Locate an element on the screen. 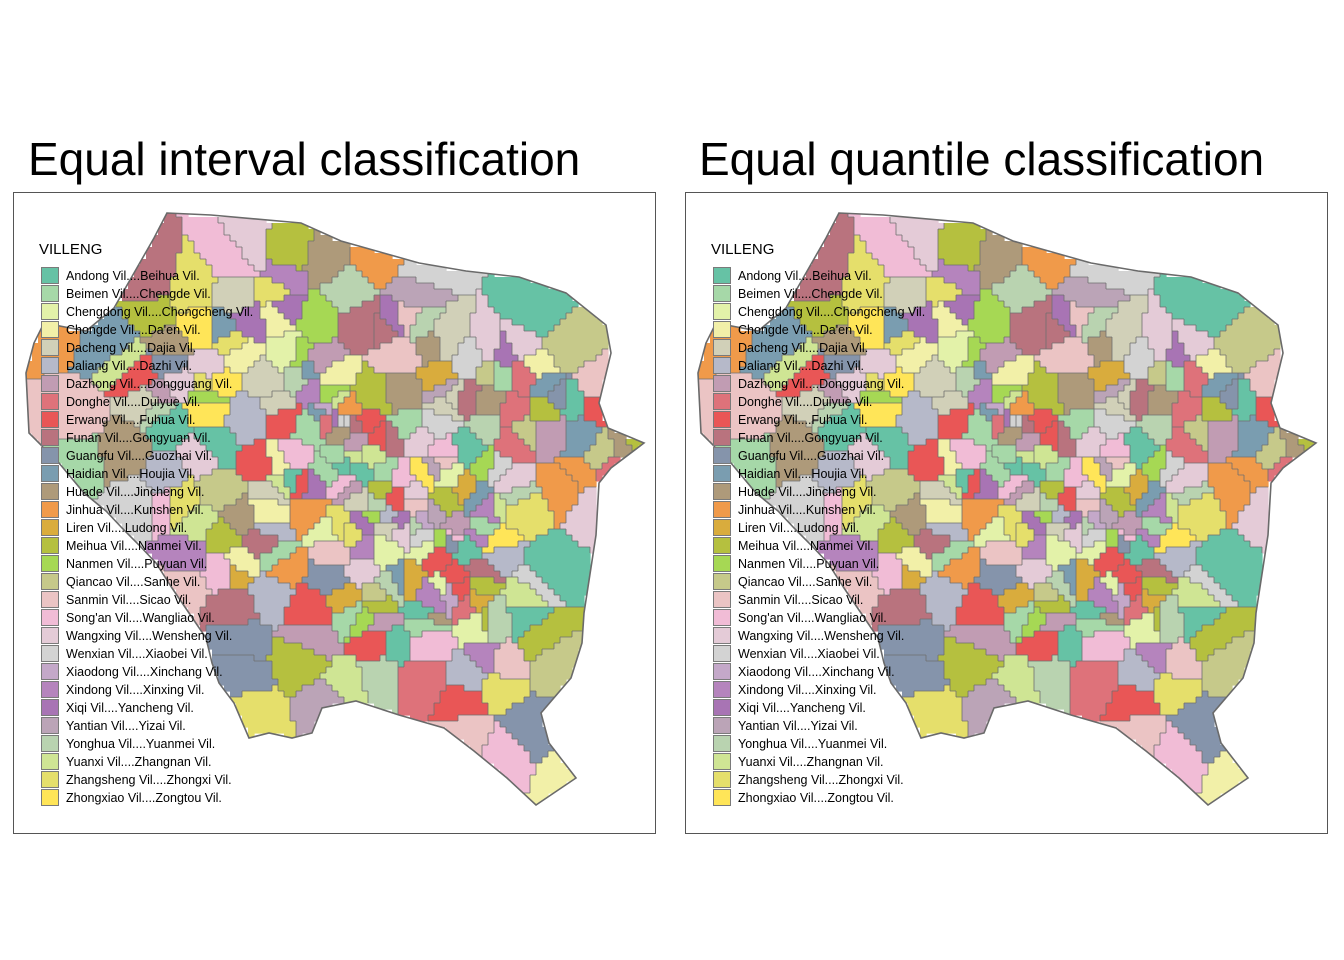  panel-title: Equal interval classification is located at coordinates (304, 159).